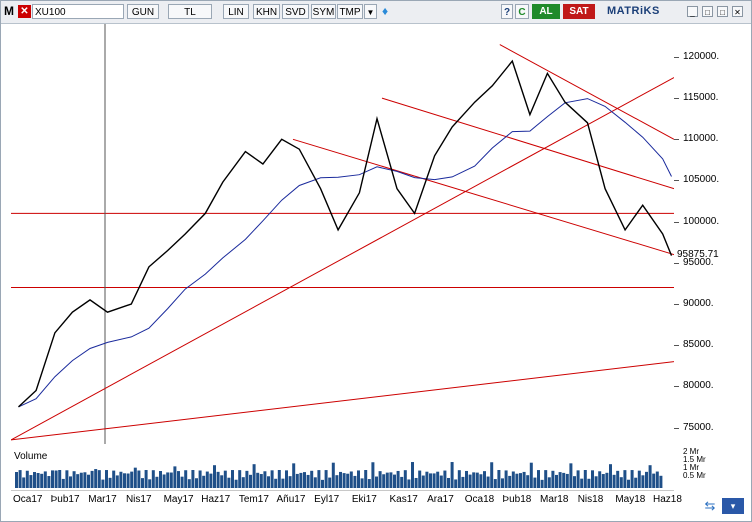  What do you see at coordinates (102, 499) in the screenshot?
I see `time-tick-label: Mar17` at bounding box center [102, 499].